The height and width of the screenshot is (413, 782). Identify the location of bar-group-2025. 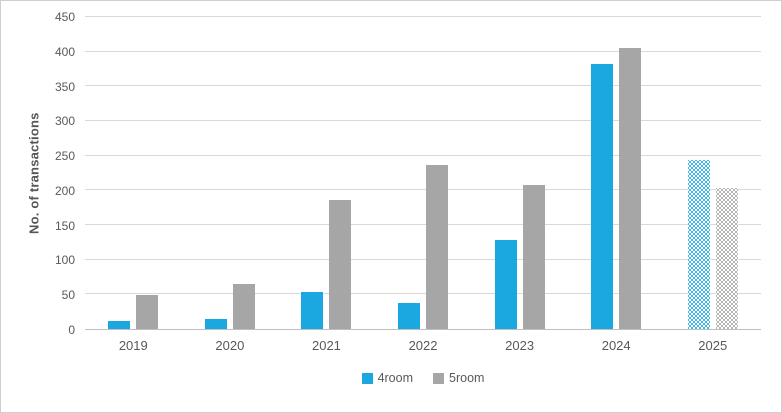
(712, 173).